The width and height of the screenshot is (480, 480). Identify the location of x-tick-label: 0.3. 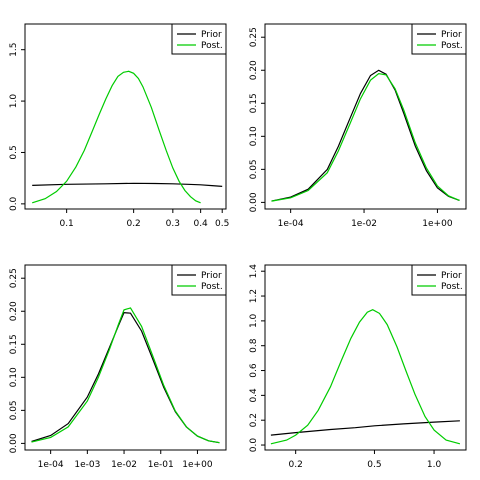
(173, 224).